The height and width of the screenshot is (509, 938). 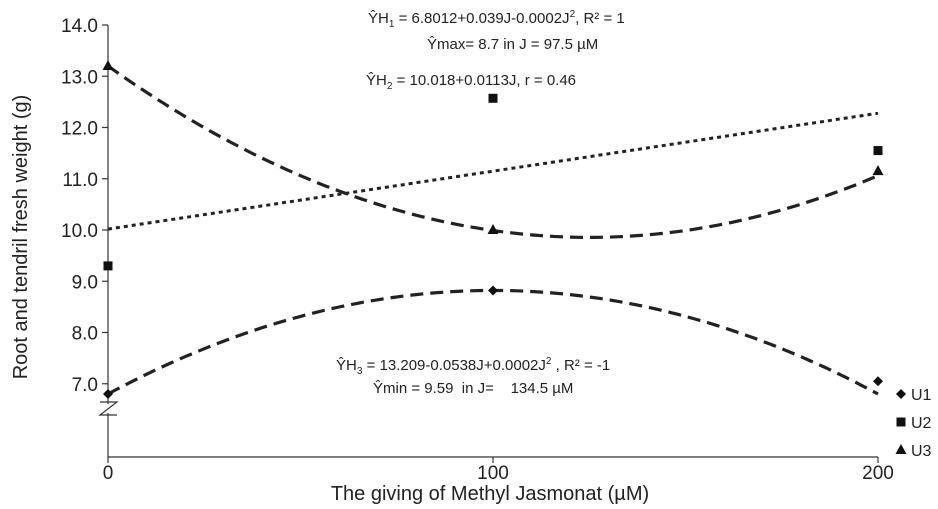 I want to click on legend-marker-u1, so click(x=901, y=394).